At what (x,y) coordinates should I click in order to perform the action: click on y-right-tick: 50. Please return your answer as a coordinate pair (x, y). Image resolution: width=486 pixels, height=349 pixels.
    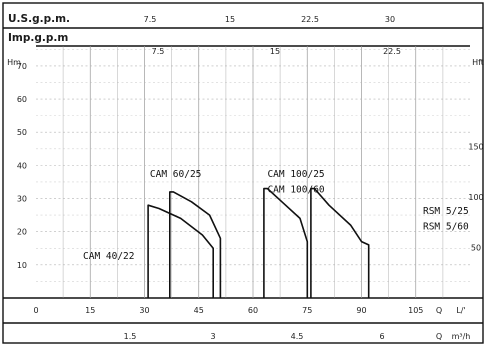
    Looking at the image, I should click on (476, 247).